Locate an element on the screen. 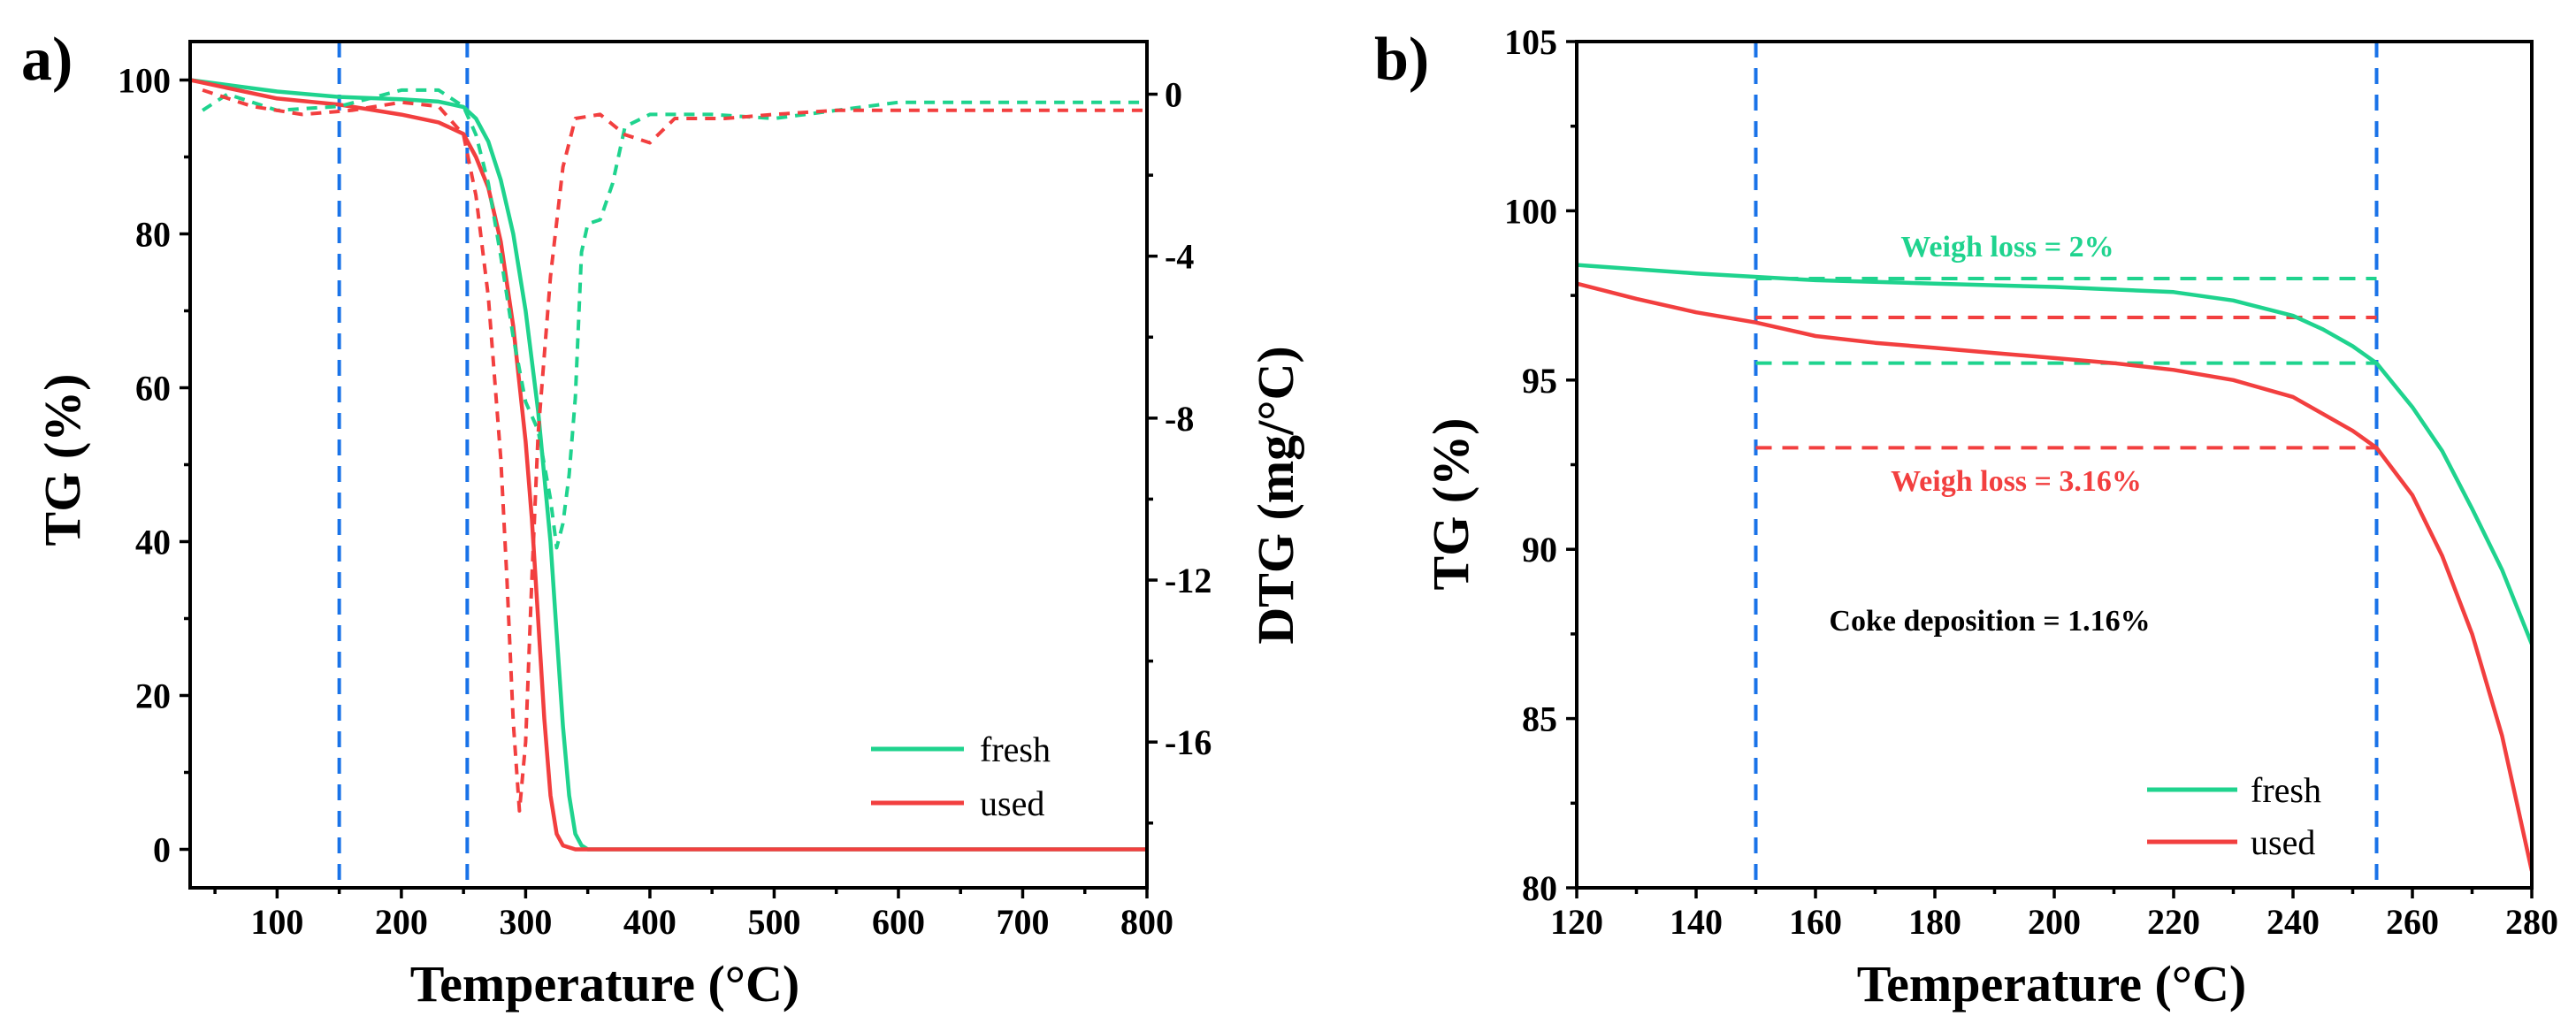 The image size is (2576, 1024). y-tick-label: 60 is located at coordinates (153, 389).